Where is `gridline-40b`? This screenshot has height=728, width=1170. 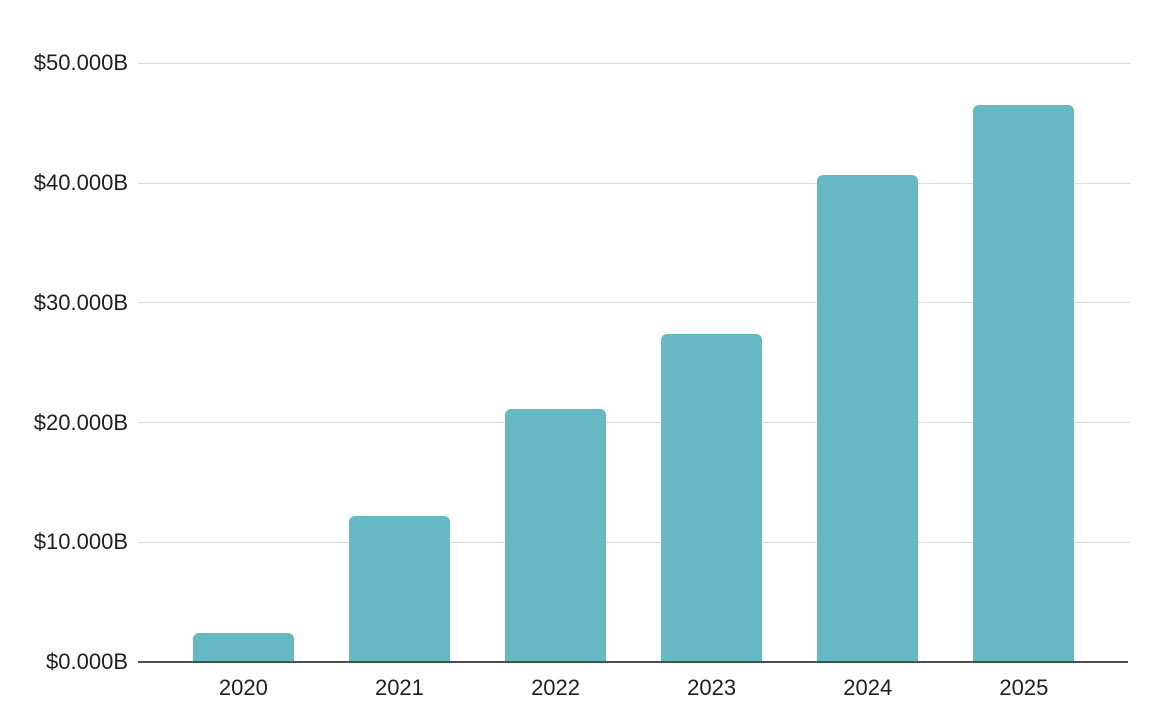 gridline-40b is located at coordinates (634, 183).